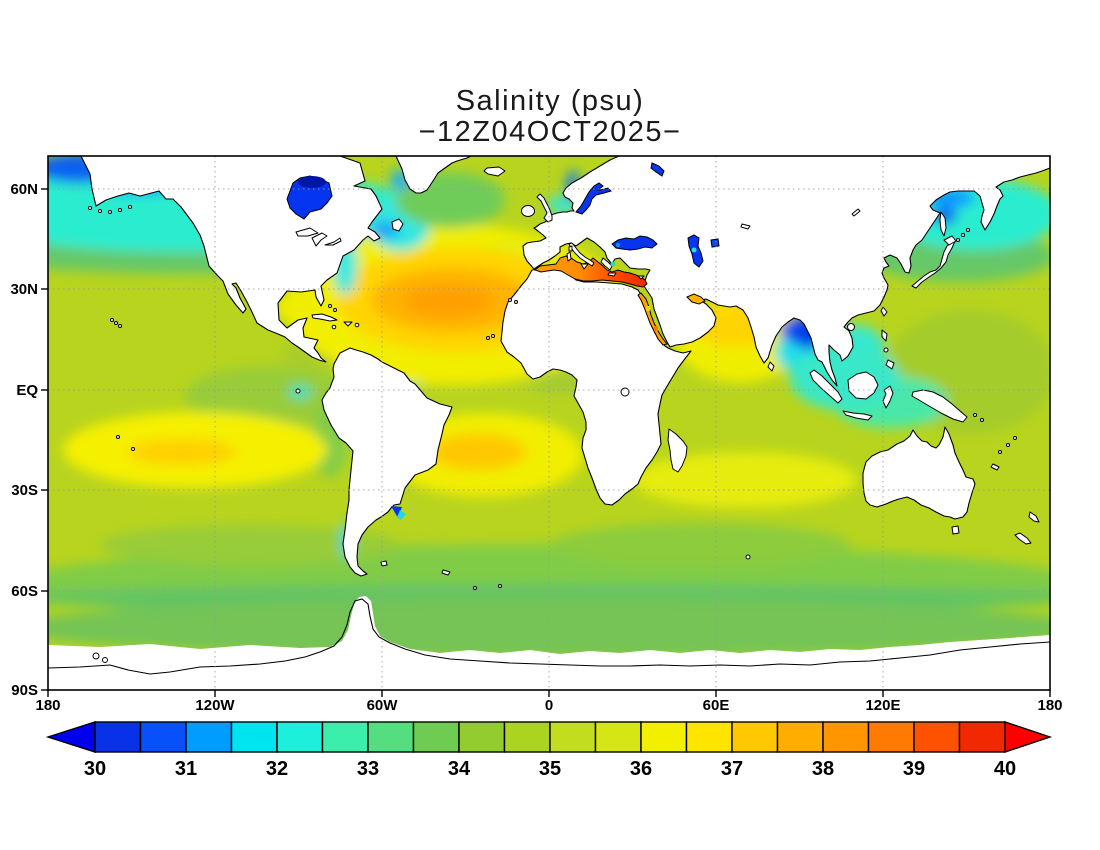  What do you see at coordinates (550, 132) in the screenshot?
I see `map-title-line2: −12Z04OCT2025−` at bounding box center [550, 132].